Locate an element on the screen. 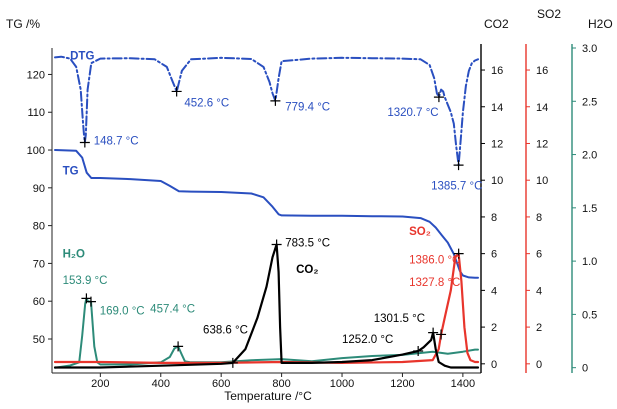 The height and width of the screenshot is (409, 617). h2o-axis: 0 0.5 1.0 1.5 2.0 2.5 3.0 is located at coordinates (584, 209).